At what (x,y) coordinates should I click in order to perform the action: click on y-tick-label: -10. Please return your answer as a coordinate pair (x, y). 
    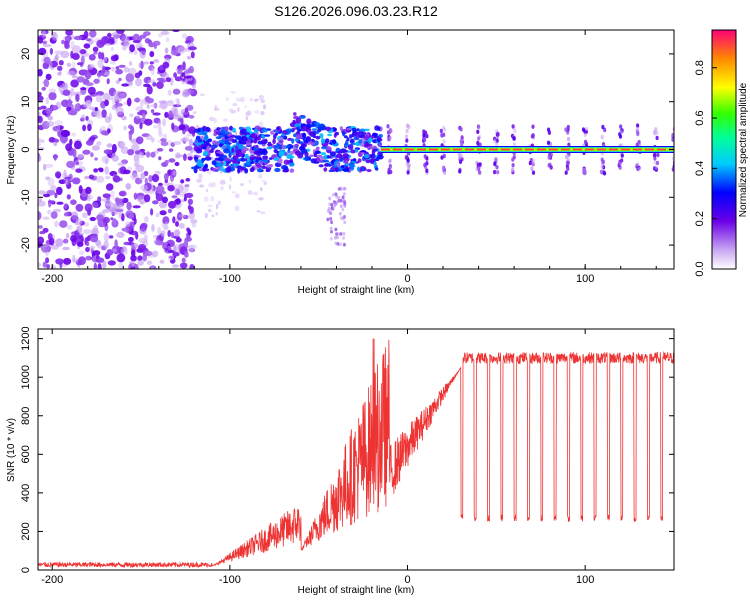
    Looking at the image, I should click on (26, 197).